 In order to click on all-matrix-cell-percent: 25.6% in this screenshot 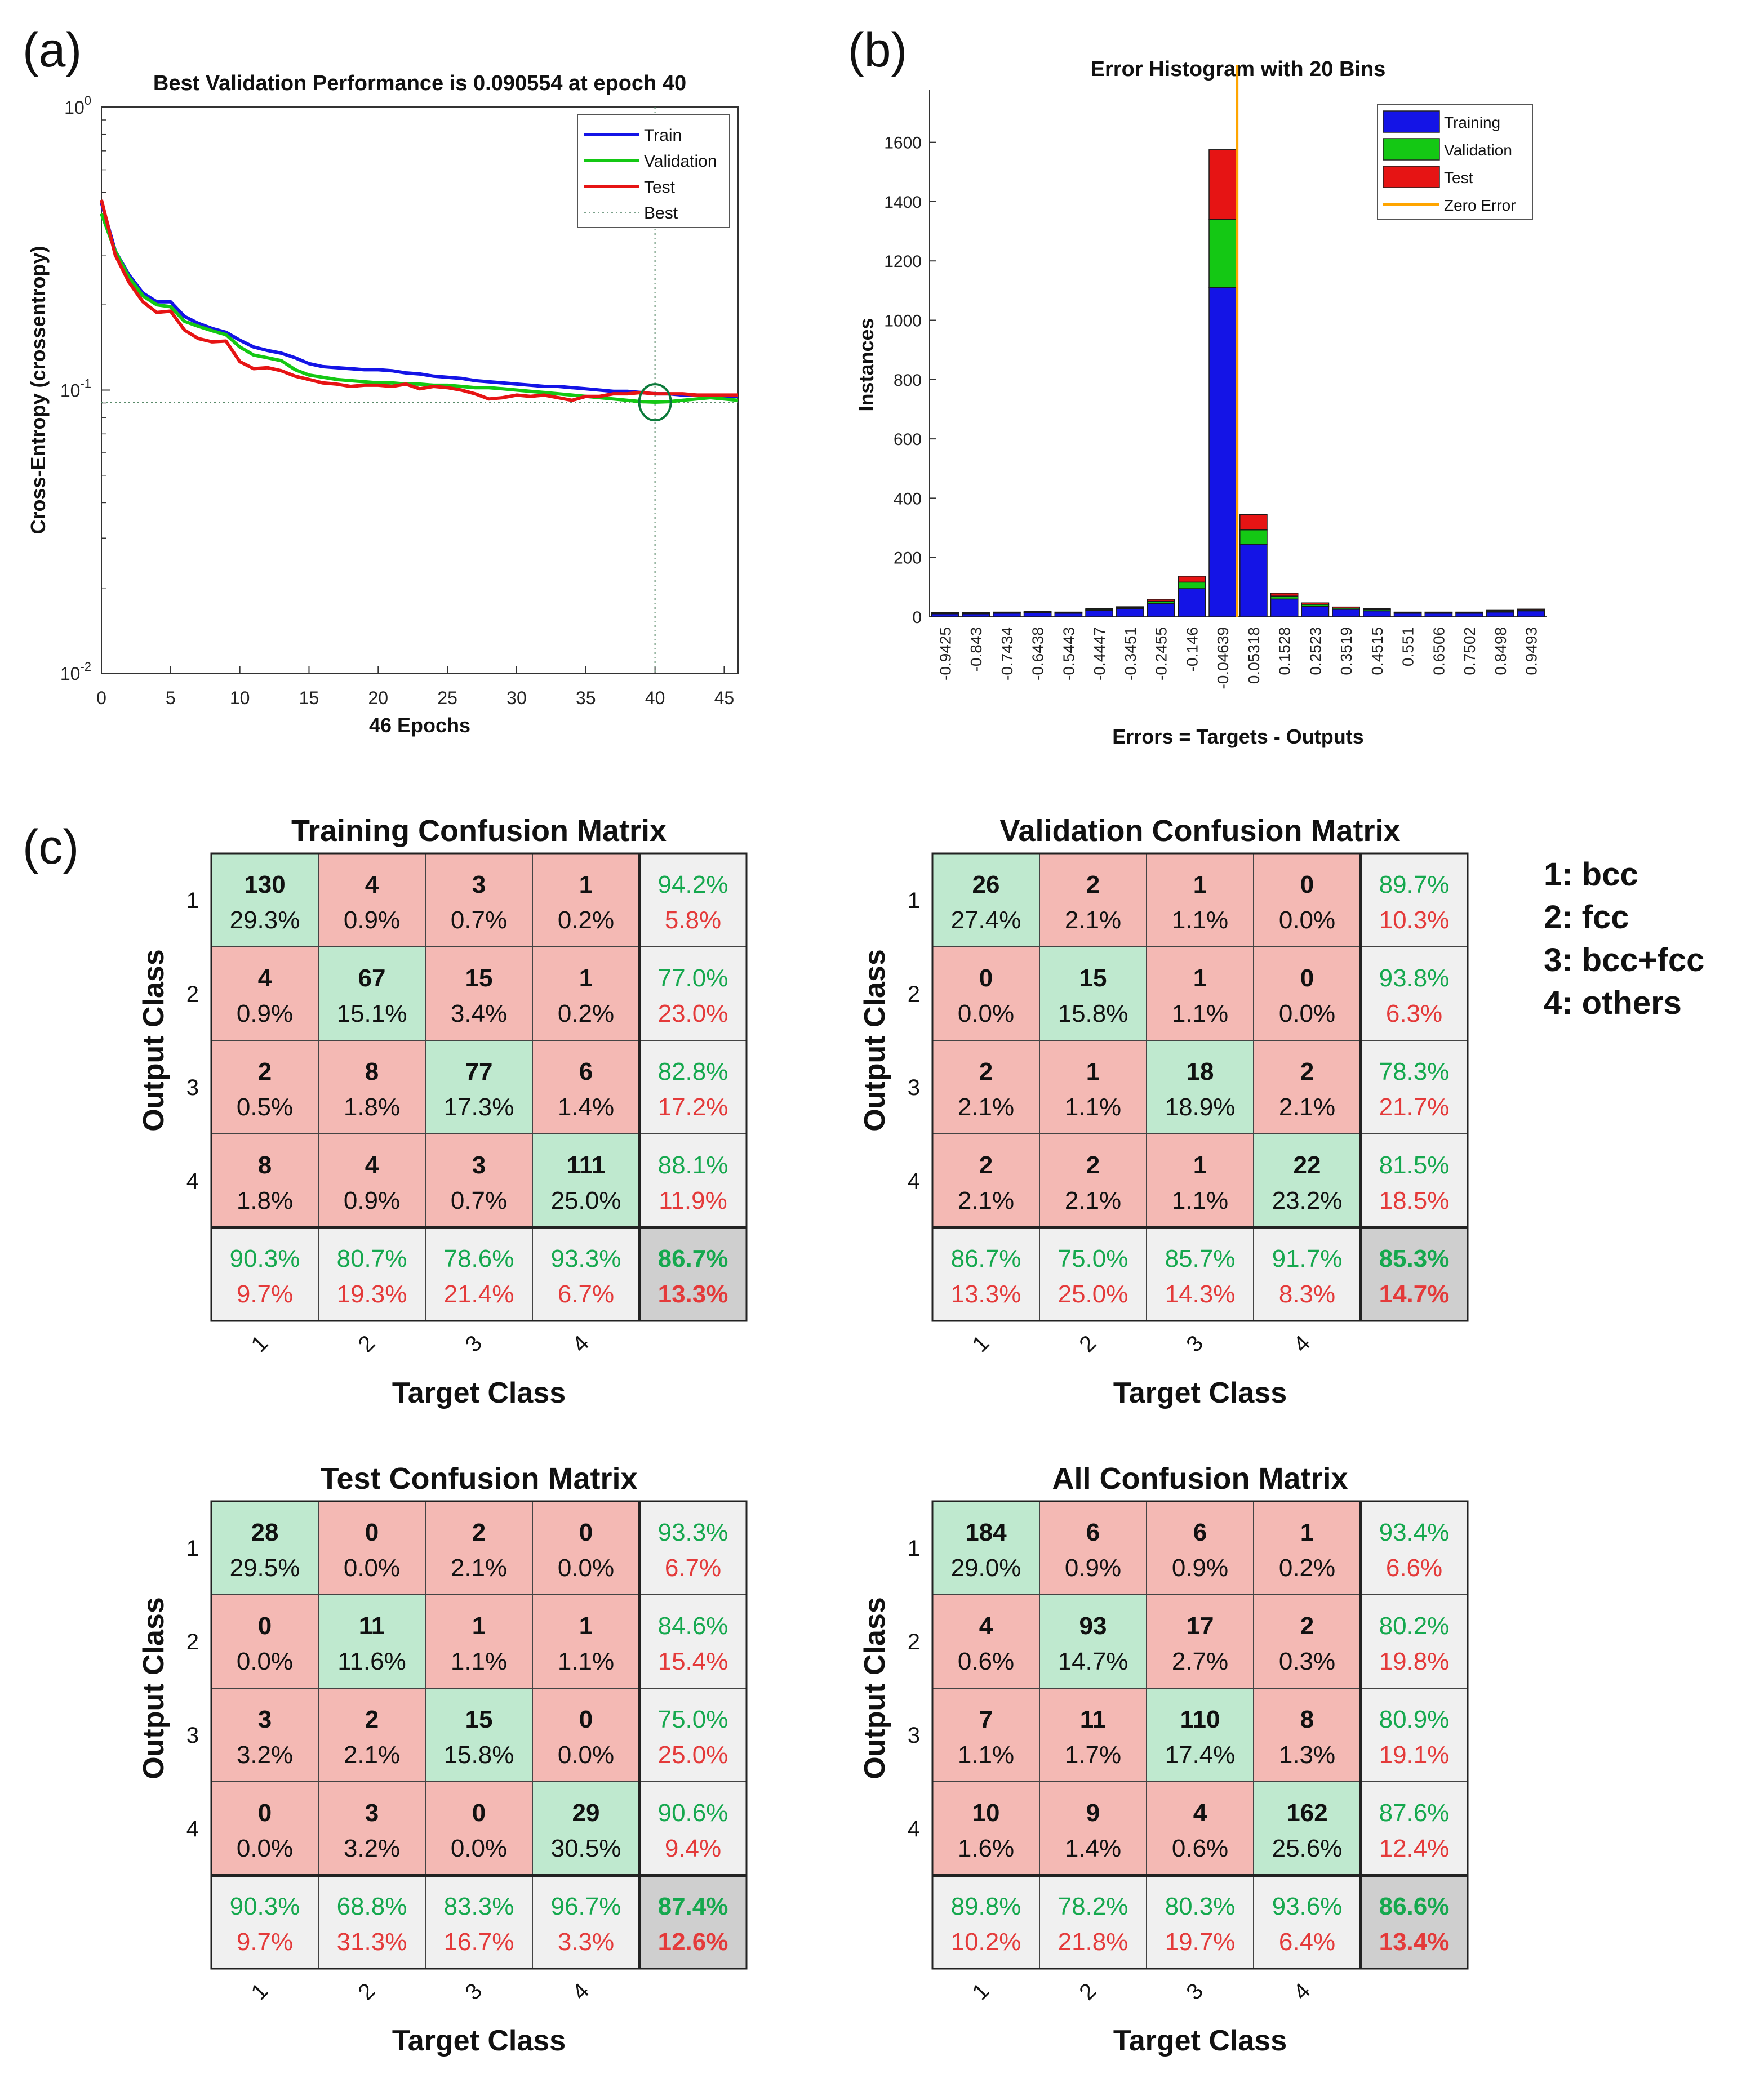, I will do `click(1307, 1849)`.